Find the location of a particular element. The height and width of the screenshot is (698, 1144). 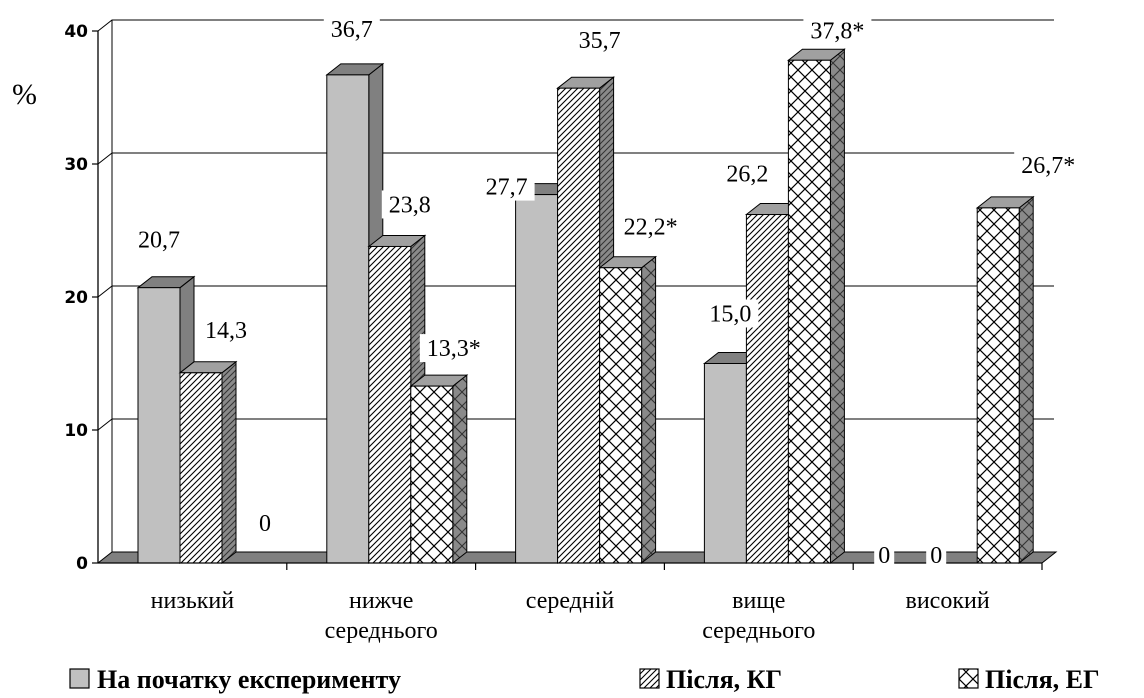

data-label-start-3: 15,0 is located at coordinates (730, 315).